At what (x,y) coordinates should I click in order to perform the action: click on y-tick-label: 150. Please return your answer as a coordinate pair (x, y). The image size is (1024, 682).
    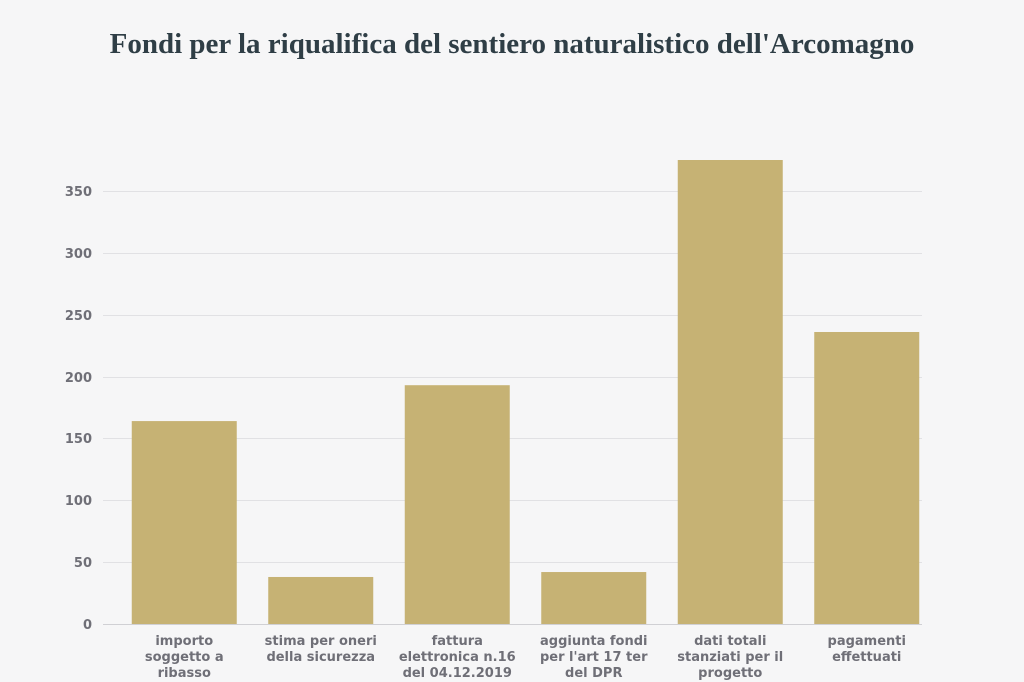
    Looking at the image, I should click on (78, 439).